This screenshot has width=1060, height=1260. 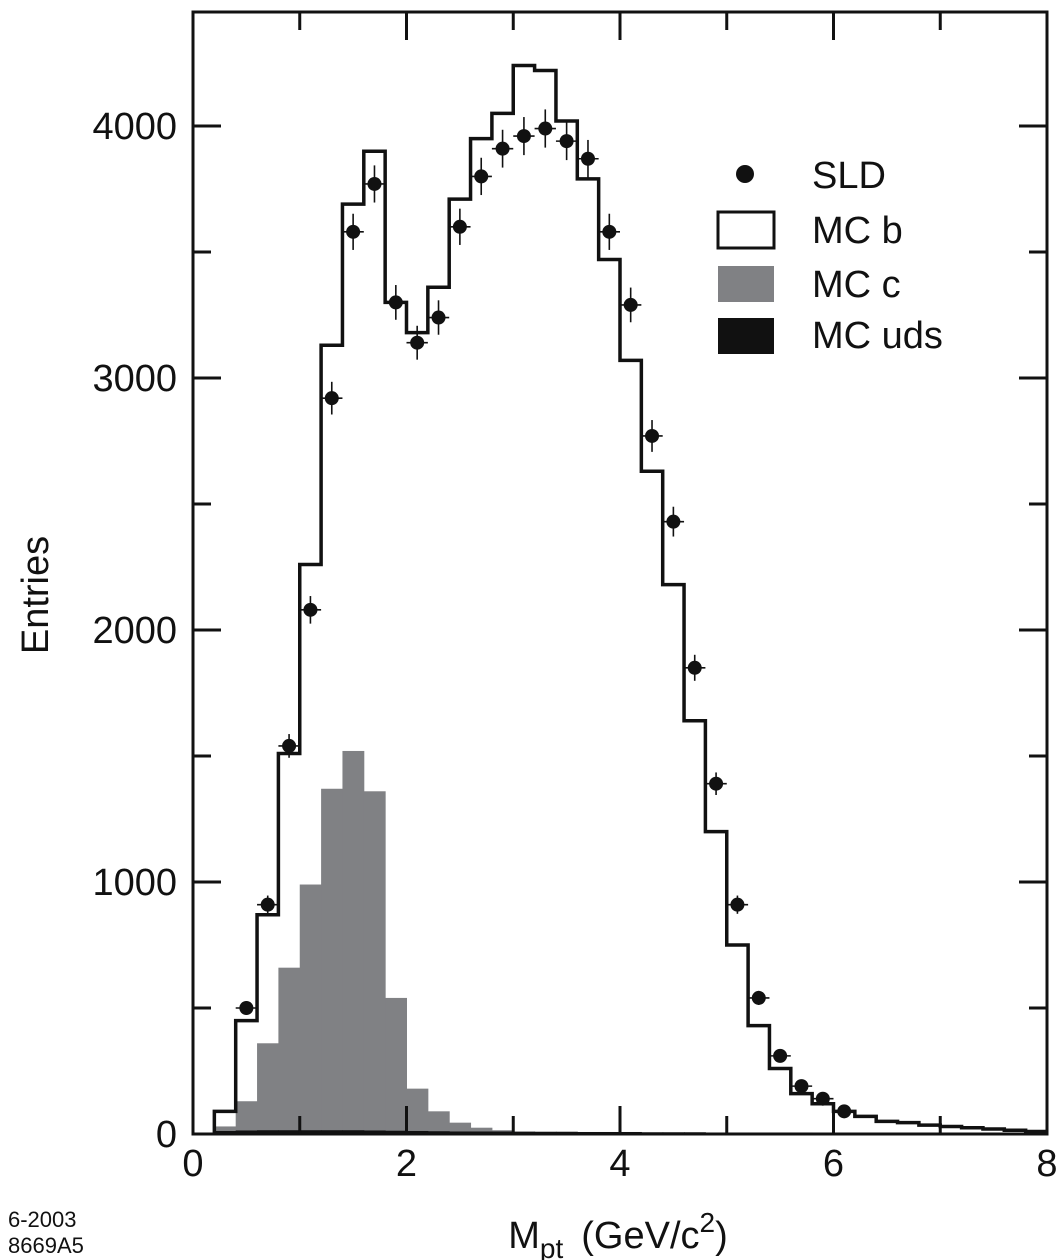 I want to click on x-axis-label-unit: (GeV/c, so click(x=640, y=1236).